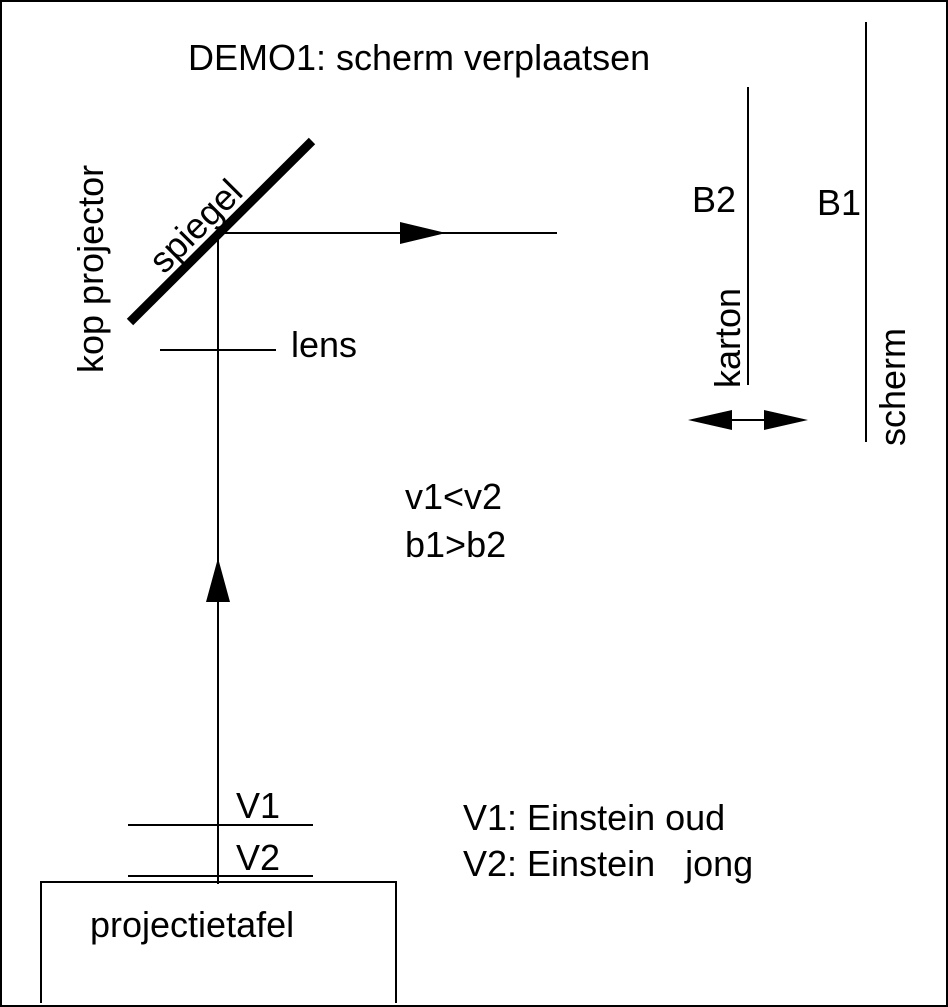  Describe the element at coordinates (608, 863) in the screenshot. I see `legend-v2: V2: Einstein jong` at that location.